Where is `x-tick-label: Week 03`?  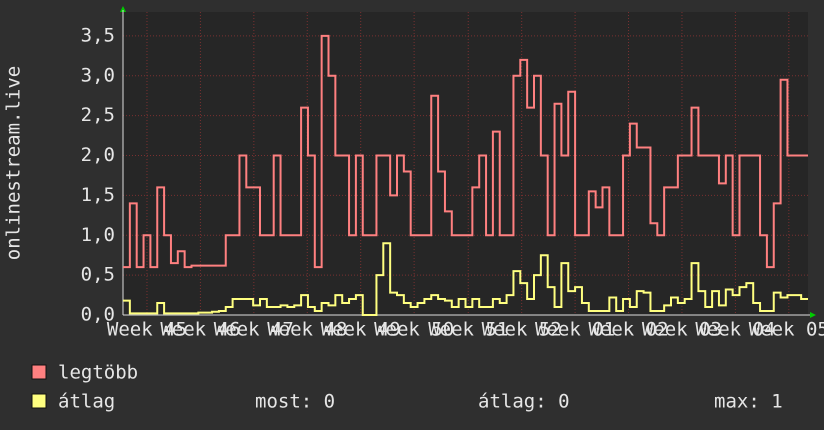 x-tick-label: Week 03 is located at coordinates (682, 330).